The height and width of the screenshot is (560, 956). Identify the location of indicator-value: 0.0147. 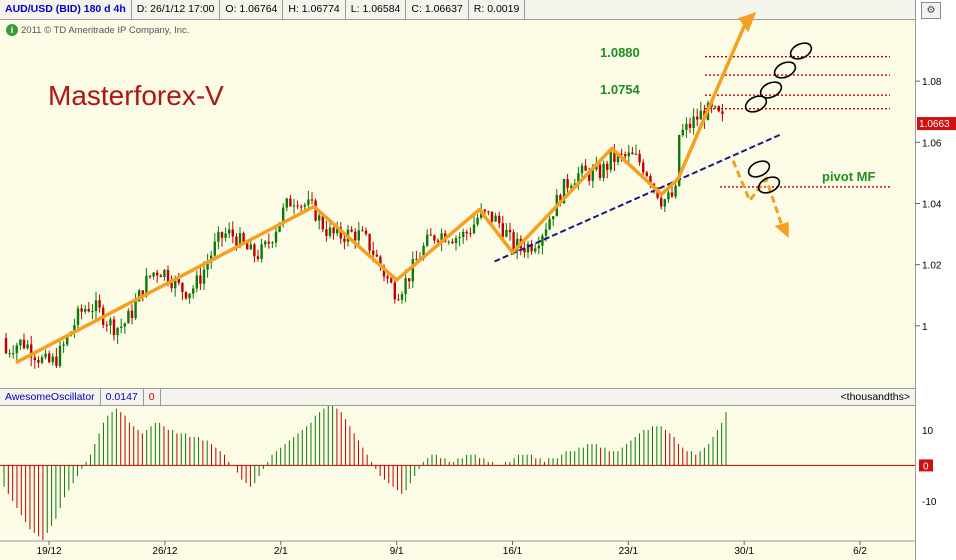
(122, 397).